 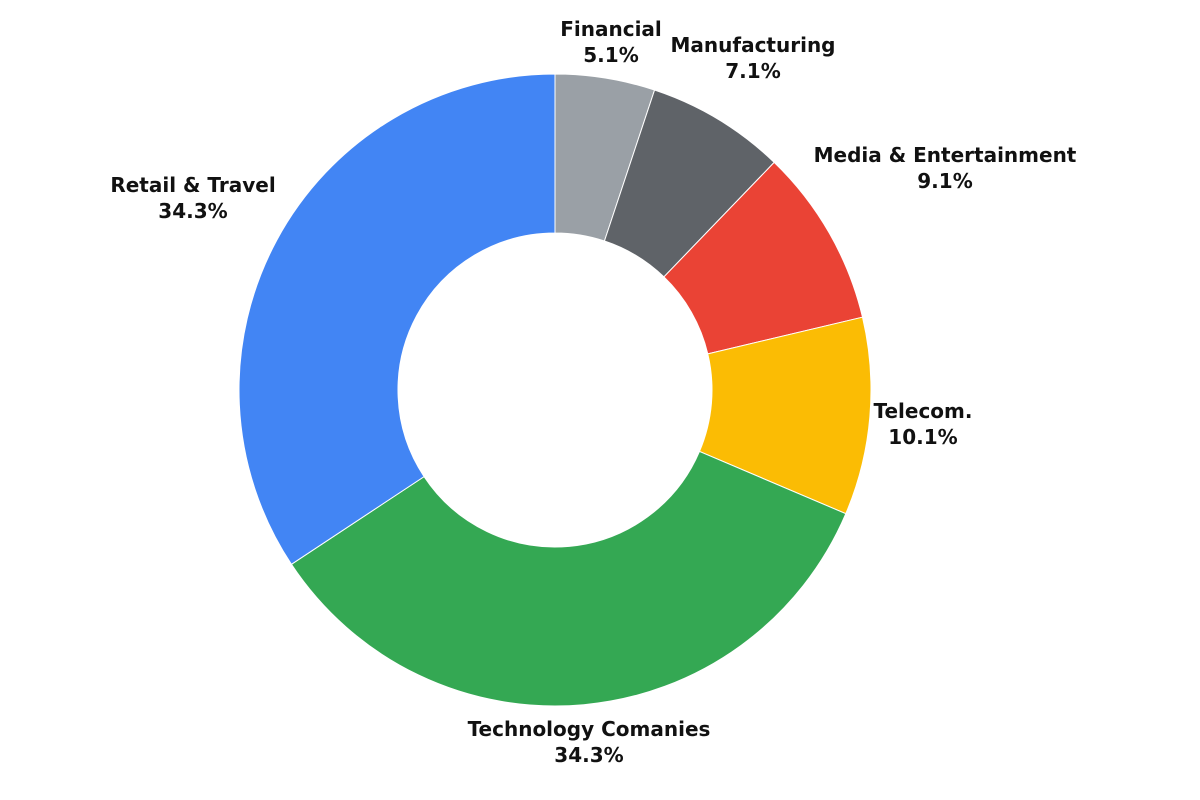 I want to click on category-label: Financial, so click(x=611, y=29).